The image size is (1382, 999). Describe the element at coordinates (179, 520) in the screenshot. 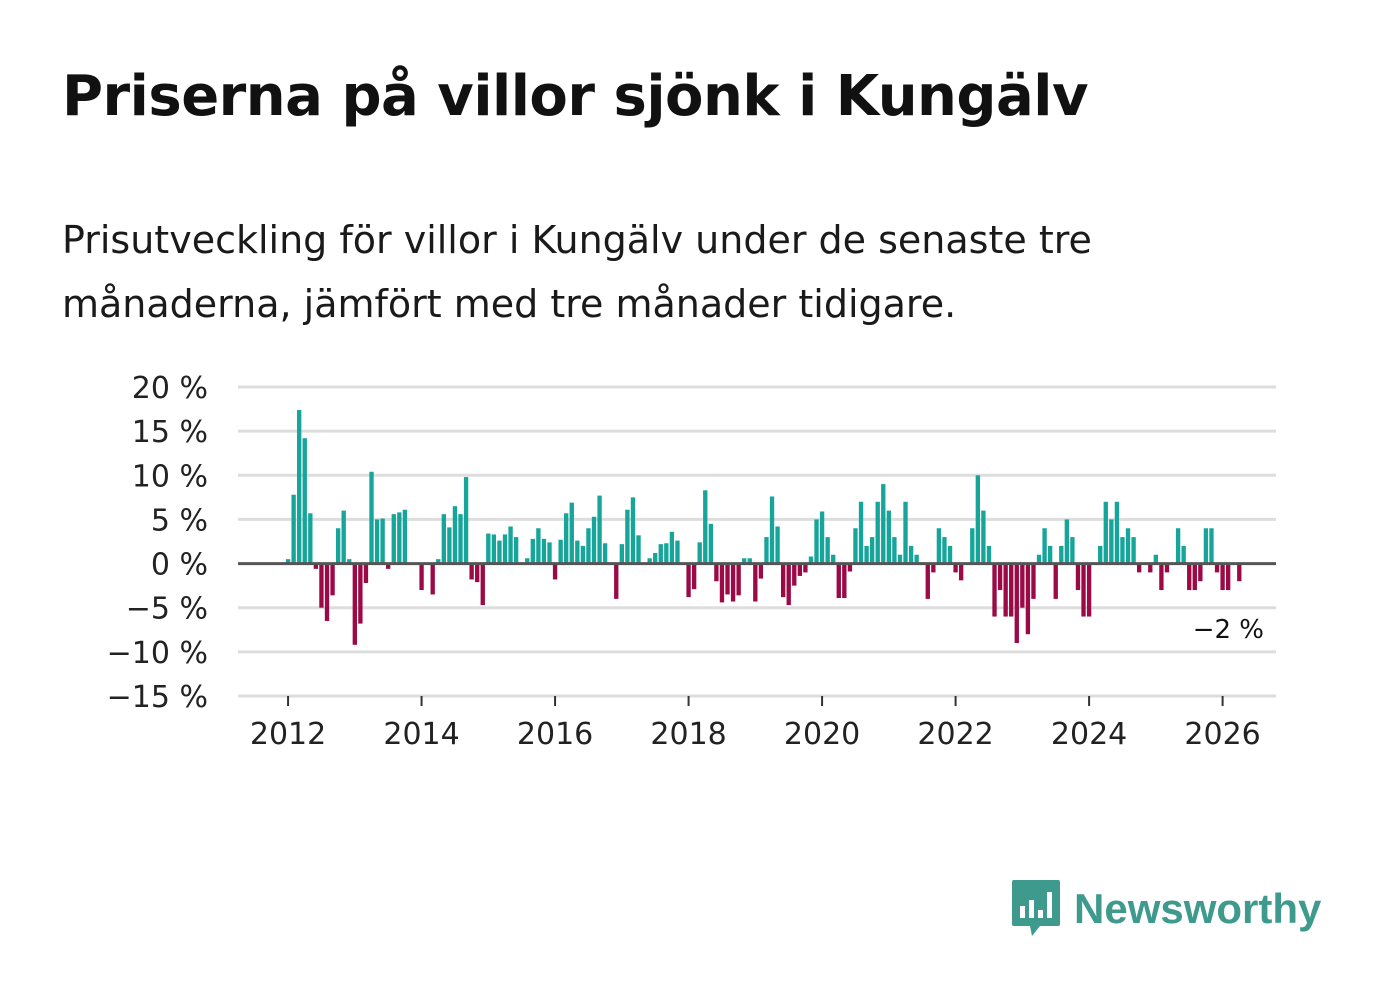

I see `y-tick-label: 5 %` at that location.